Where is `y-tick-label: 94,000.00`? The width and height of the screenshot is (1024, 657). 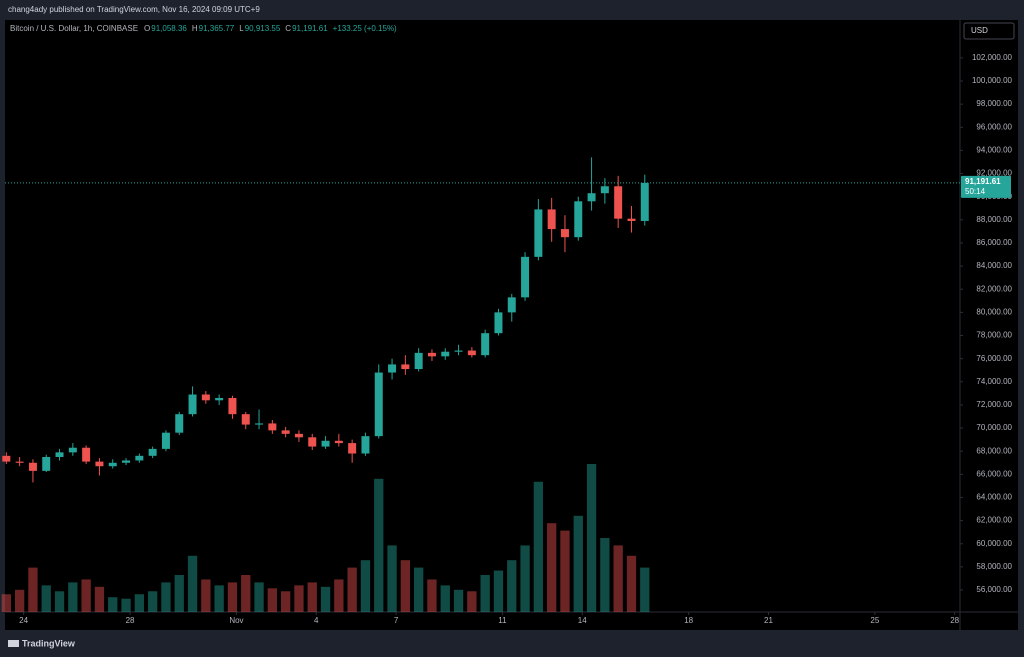
y-tick-label: 94,000.00 is located at coordinates (994, 150).